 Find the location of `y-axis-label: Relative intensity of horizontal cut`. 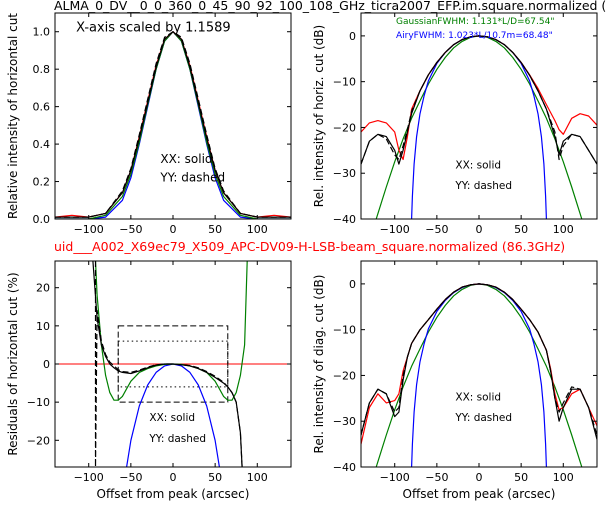

y-axis-label: Relative intensity of horizontal cut is located at coordinates (13, 116).